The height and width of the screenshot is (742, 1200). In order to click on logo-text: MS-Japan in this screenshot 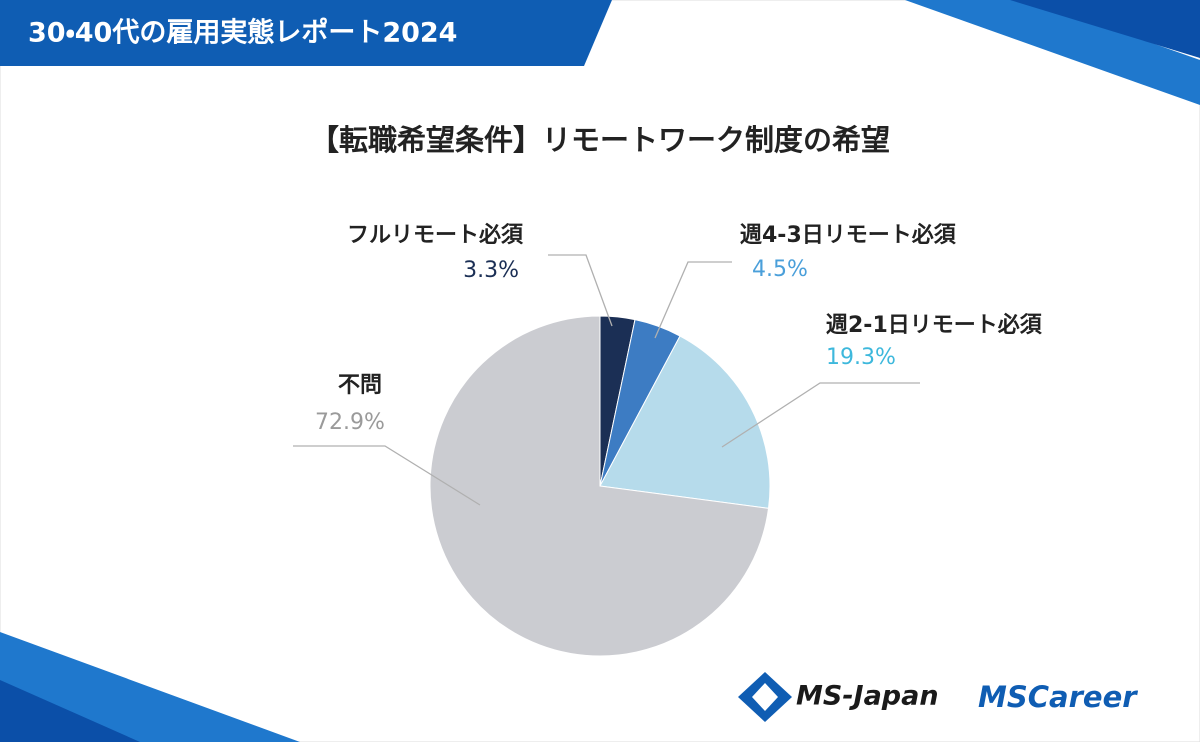, I will do `click(867, 696)`.